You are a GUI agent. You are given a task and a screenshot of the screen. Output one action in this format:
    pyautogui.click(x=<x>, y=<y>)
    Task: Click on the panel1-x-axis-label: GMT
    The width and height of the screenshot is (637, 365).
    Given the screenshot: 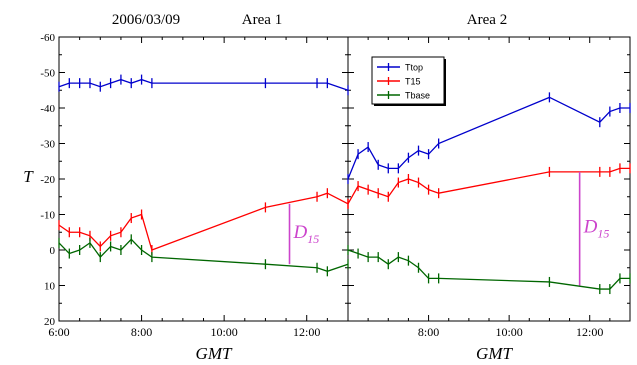 What is the action you would take?
    pyautogui.click(x=214, y=353)
    